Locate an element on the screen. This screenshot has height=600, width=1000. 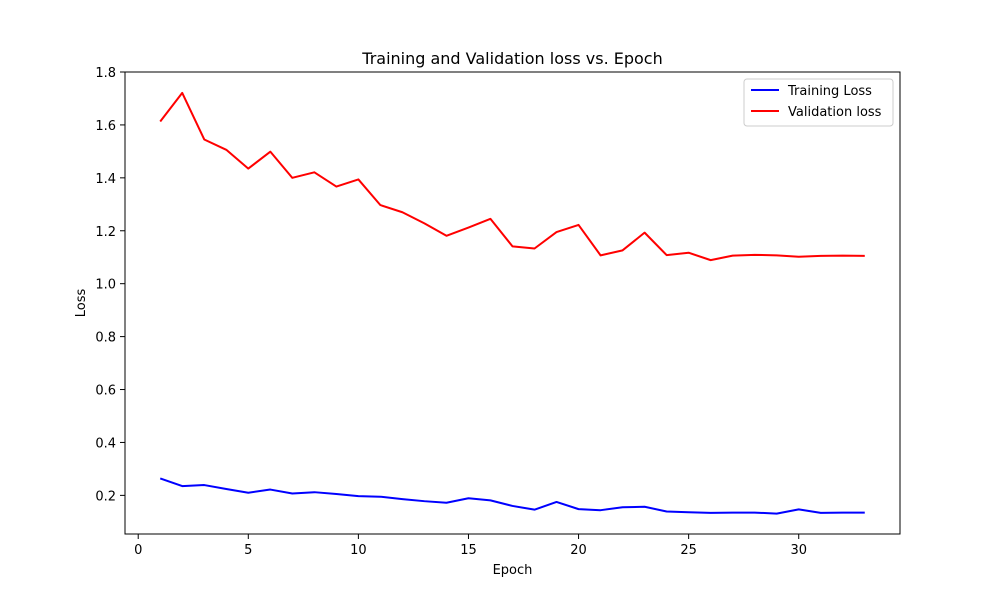
x-tick-label: 0 is located at coordinates (138, 550).